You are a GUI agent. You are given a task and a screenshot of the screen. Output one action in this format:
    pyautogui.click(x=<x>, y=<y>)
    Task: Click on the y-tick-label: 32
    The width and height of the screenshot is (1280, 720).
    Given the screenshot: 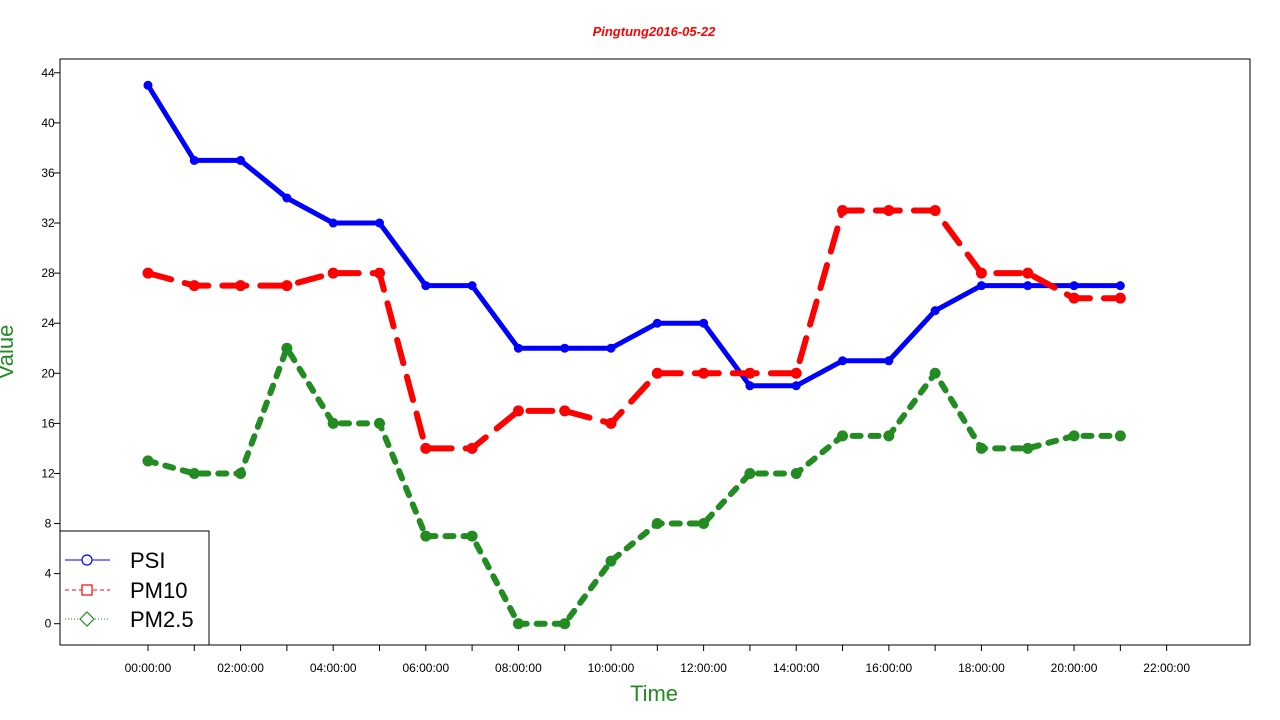 What is the action you would take?
    pyautogui.click(x=48, y=223)
    